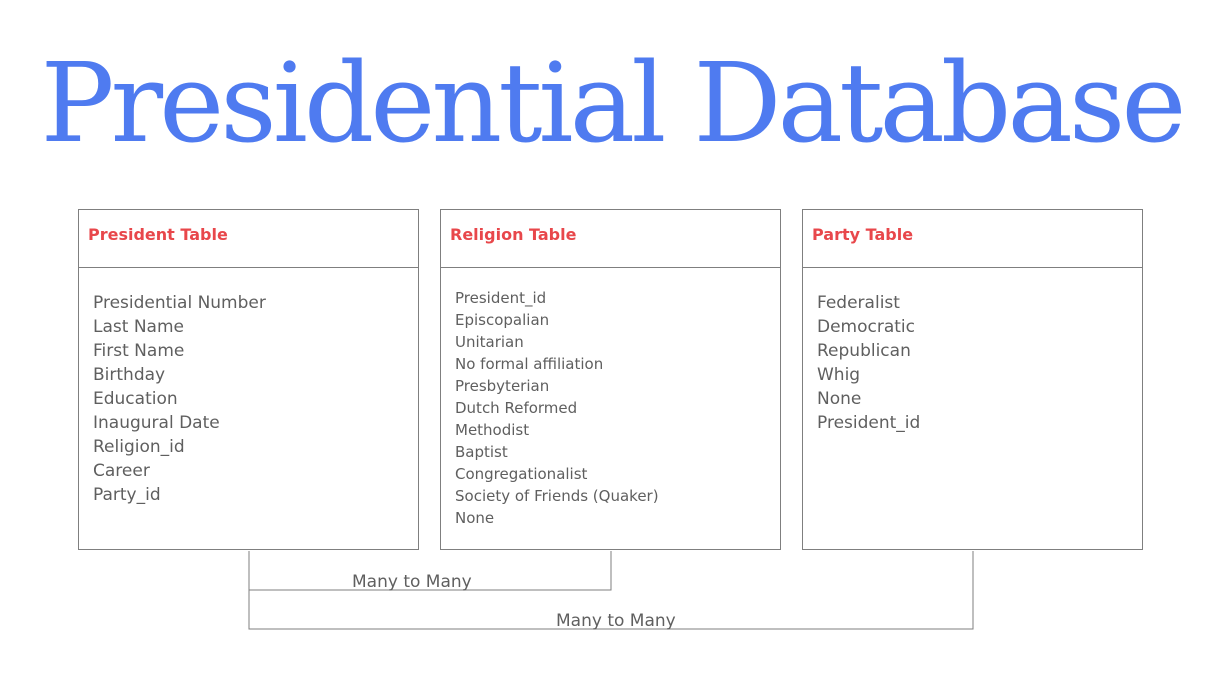 The width and height of the screenshot is (1223, 696). Describe the element at coordinates (616, 621) in the screenshot. I see `relationship-label-president-party: Many to Many` at that location.